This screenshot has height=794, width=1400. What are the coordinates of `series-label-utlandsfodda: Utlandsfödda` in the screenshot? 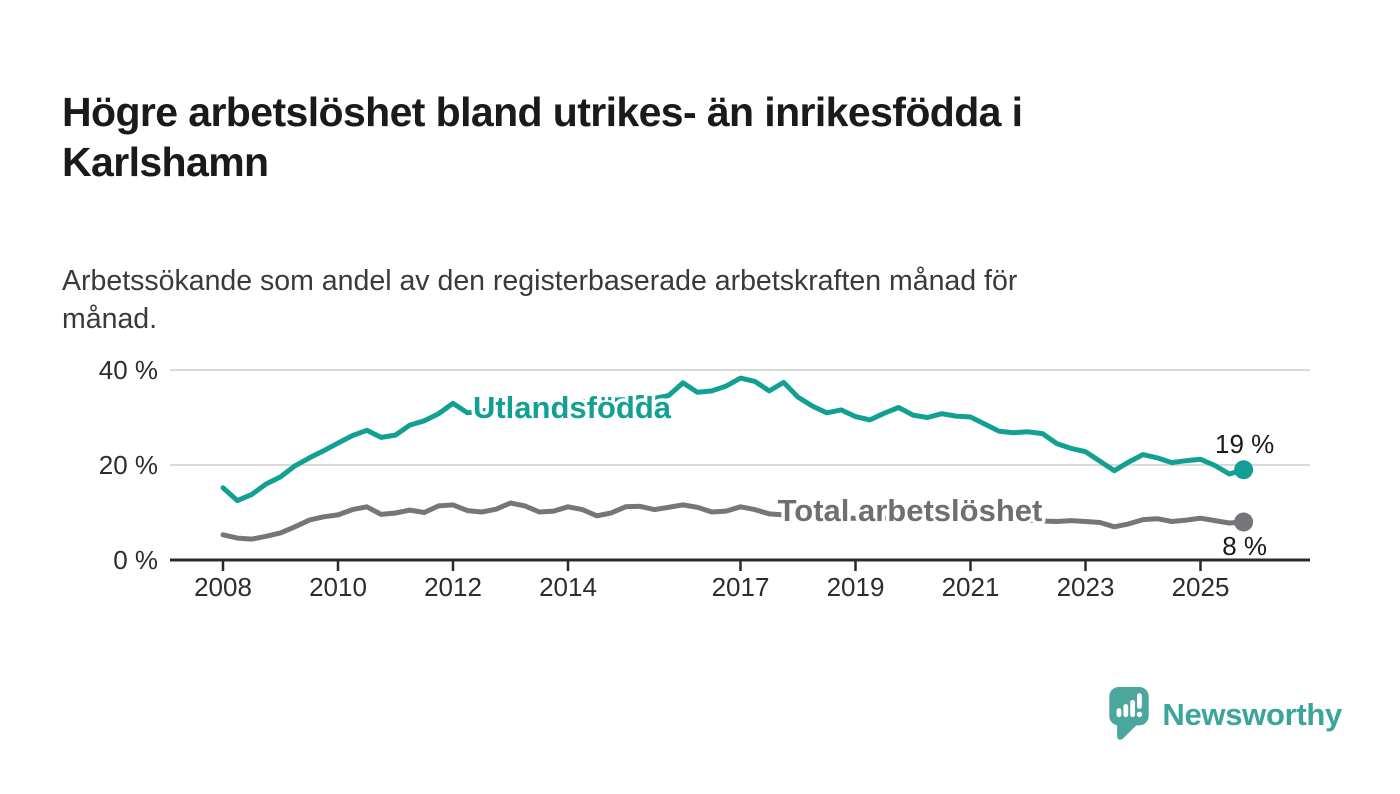 It's located at (572, 407).